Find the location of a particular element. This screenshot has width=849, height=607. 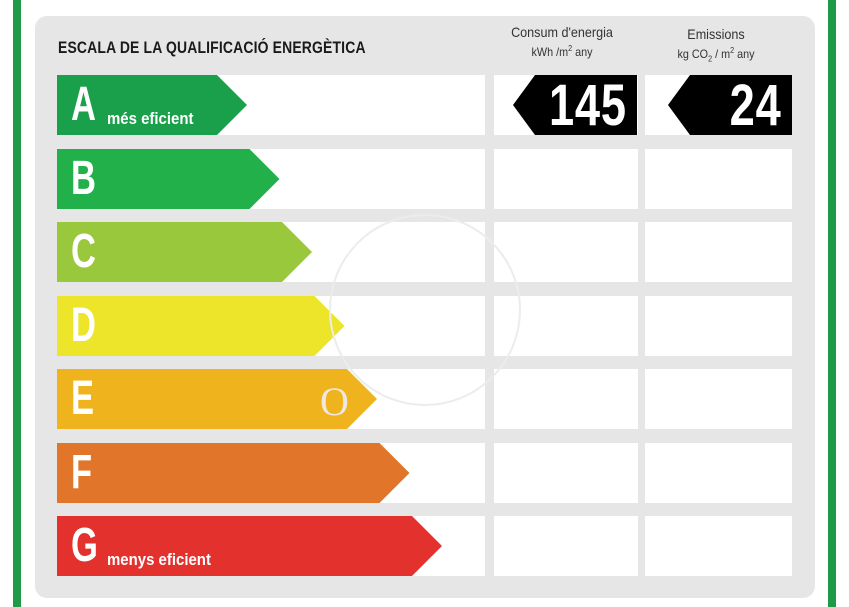

rating-label: menys eficient is located at coordinates (159, 559).